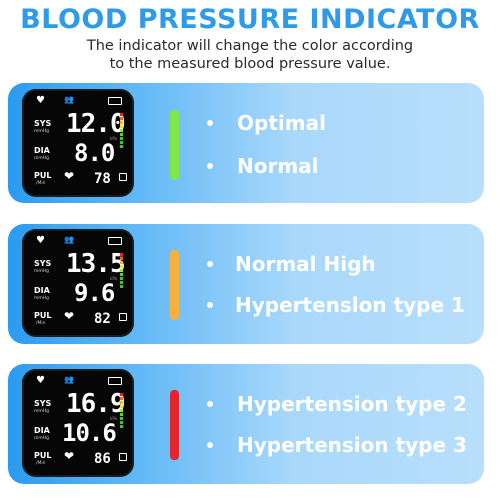 This screenshot has width=500, height=500. I want to click on category-label: Hypertension type 2, so click(352, 404).